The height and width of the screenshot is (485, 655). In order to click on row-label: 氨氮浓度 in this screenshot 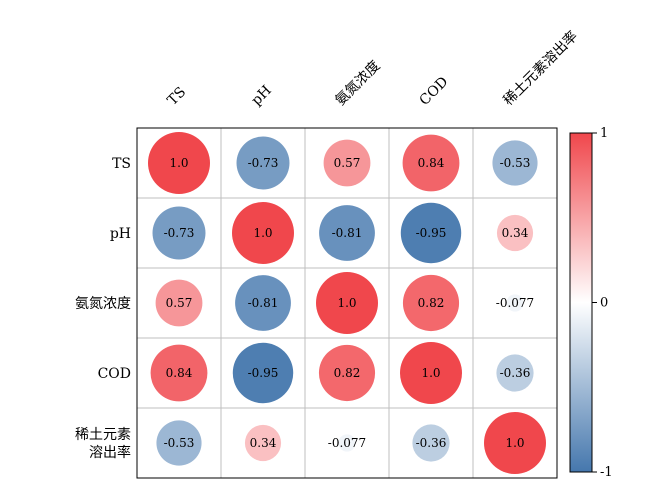, I will do `click(103, 304)`.